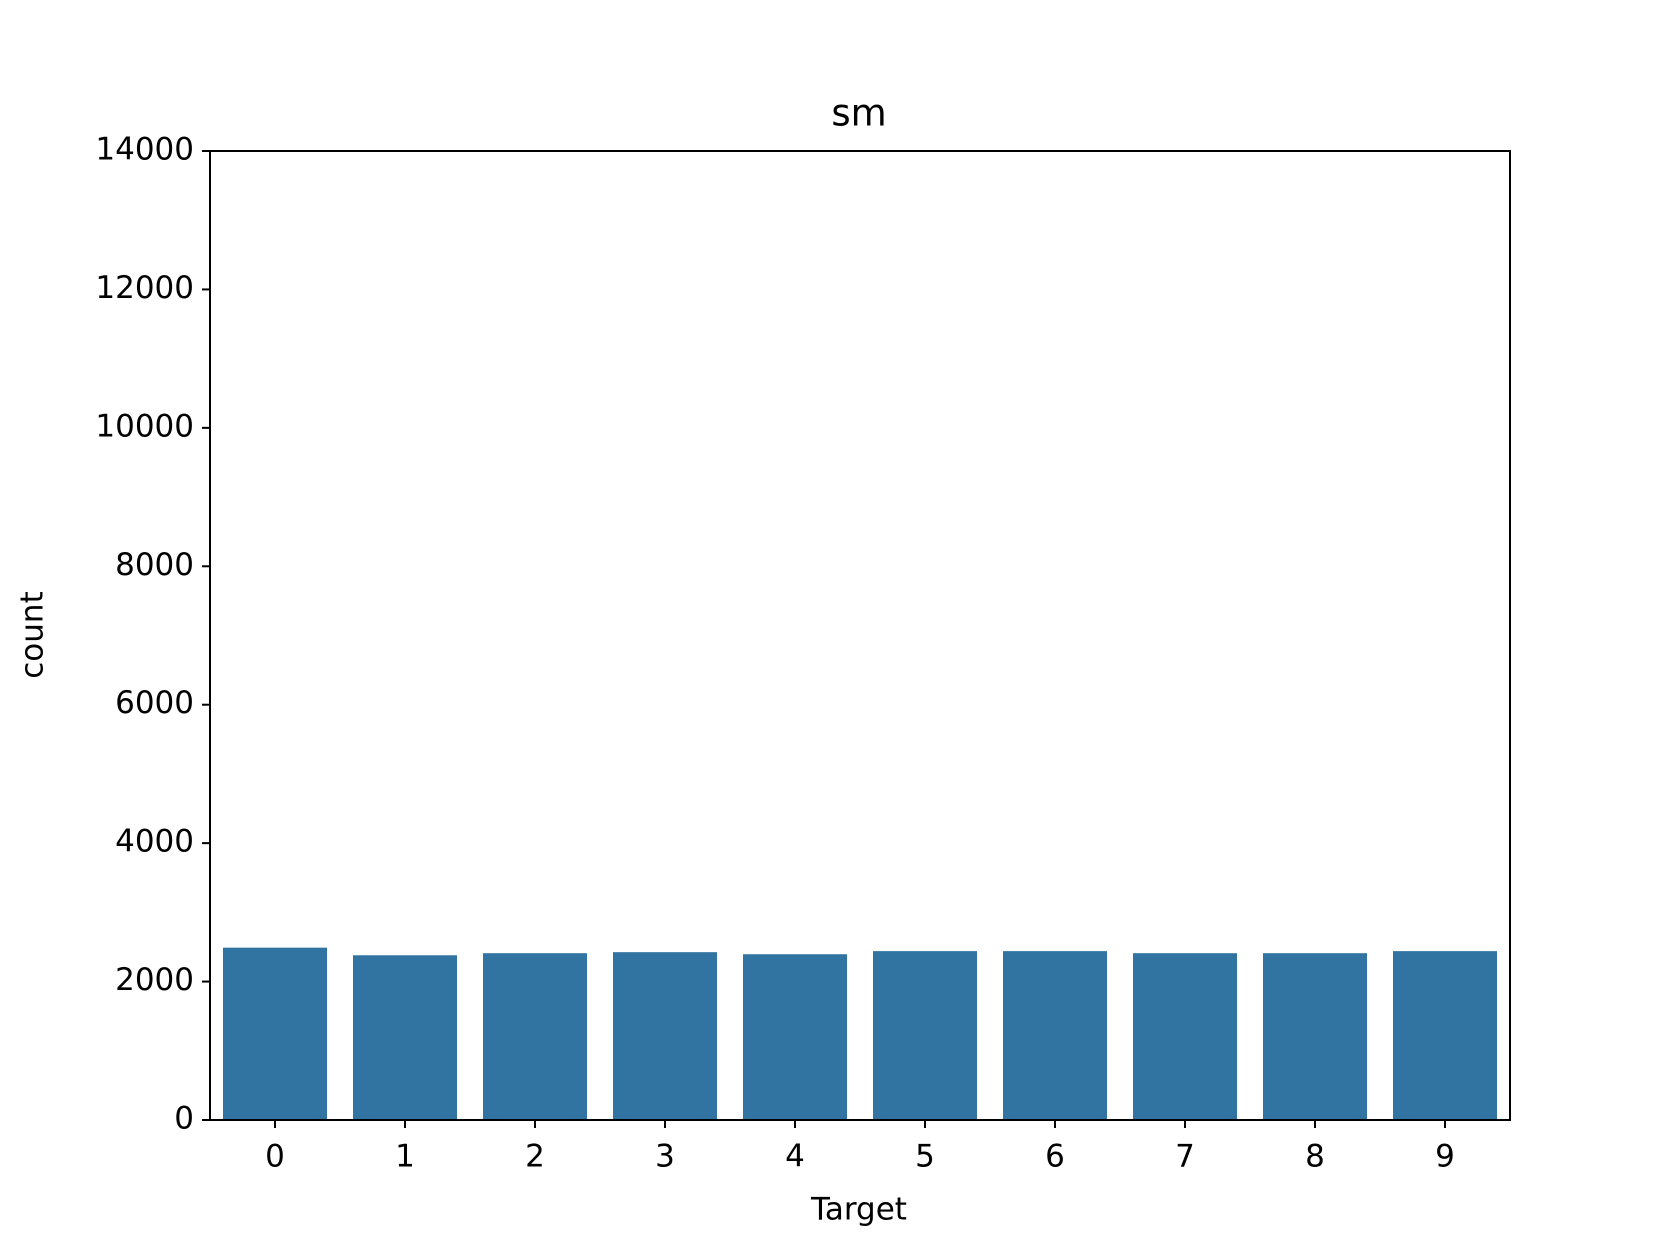 This screenshot has height=1245, width=1660. I want to click on x-tick-label: 8, so click(1315, 1157).